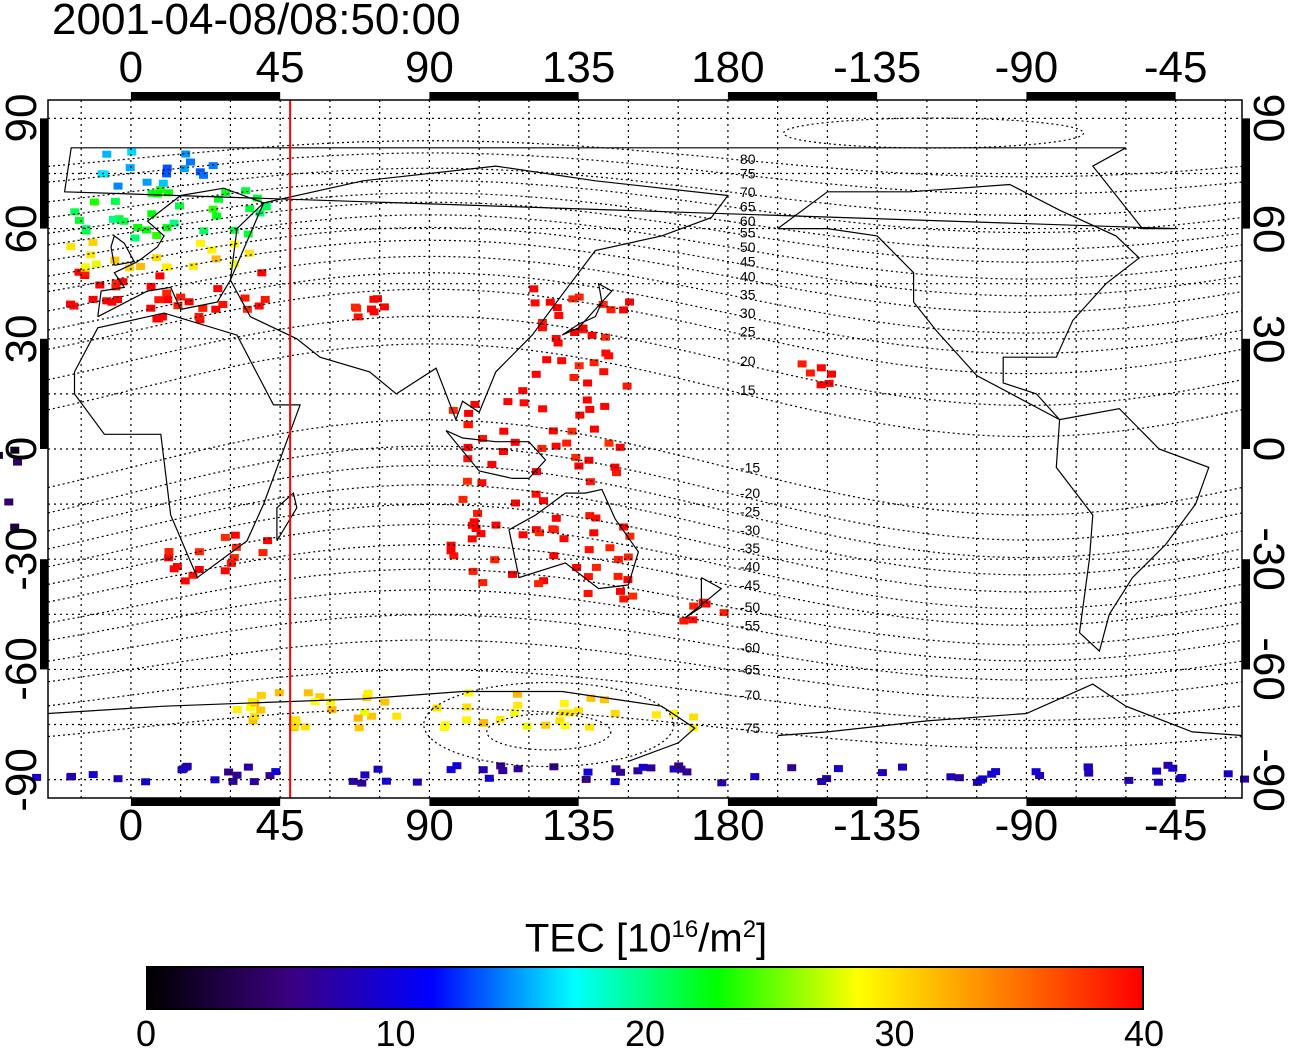  Describe the element at coordinates (131, 67) in the screenshot. I see `tick-top-label: 0` at that location.